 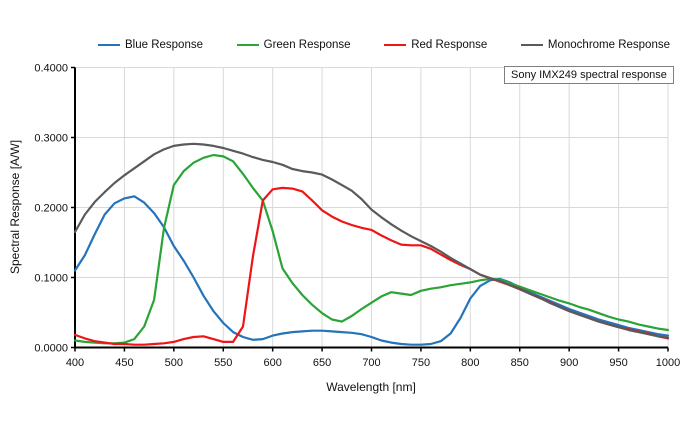 What do you see at coordinates (569, 363) in the screenshot?
I see `x-tick-label: 900` at bounding box center [569, 363].